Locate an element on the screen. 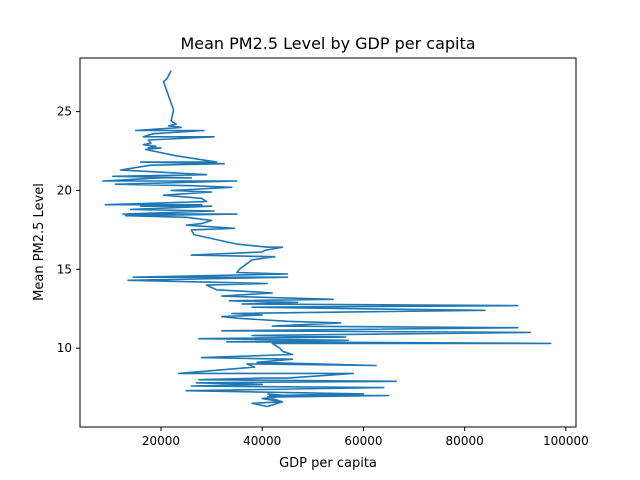  y-tick-label: 10 is located at coordinates (64, 348).